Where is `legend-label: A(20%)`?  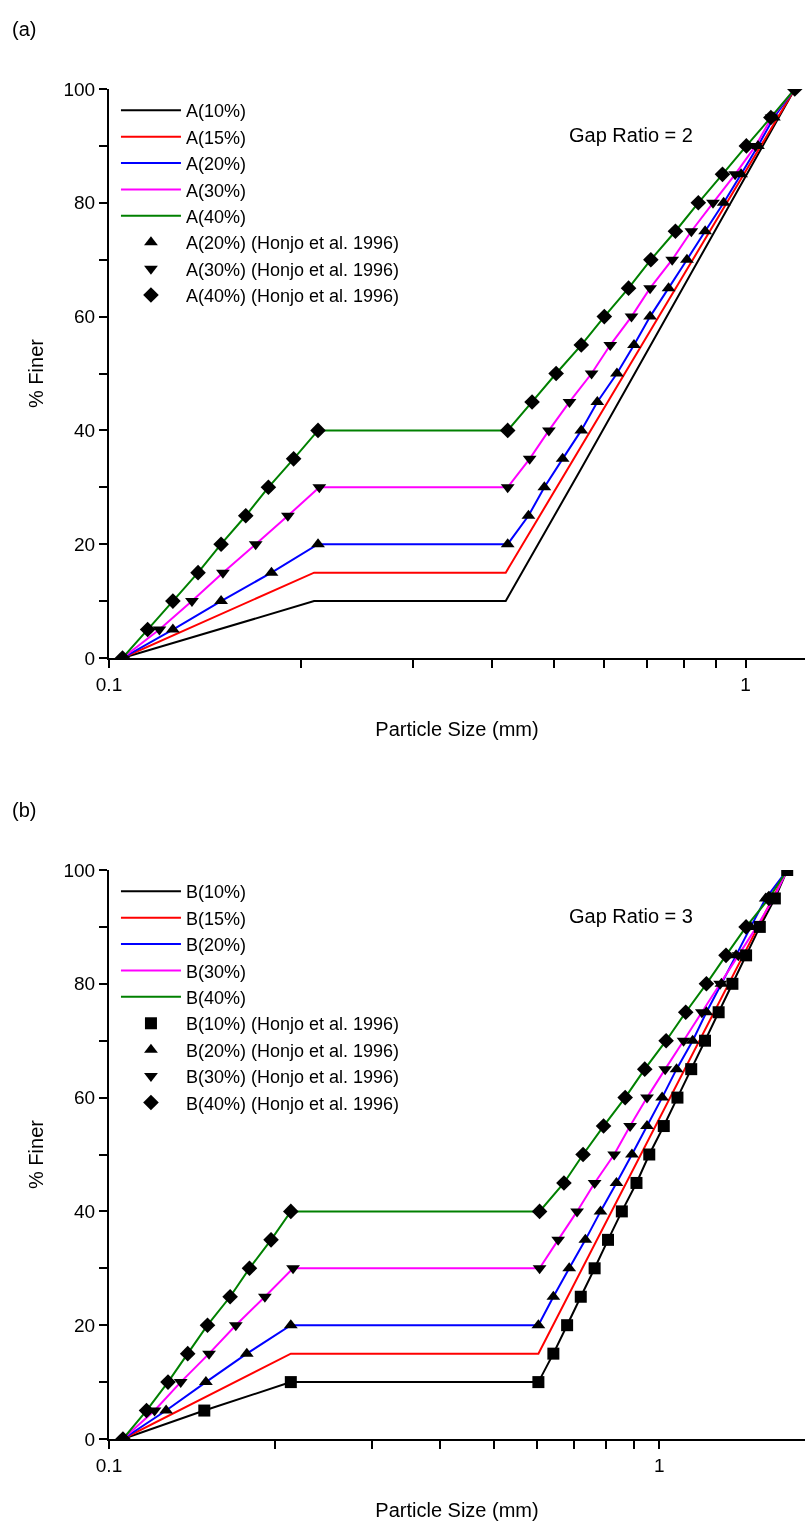 legend-label: A(20%) is located at coordinates (215, 164).